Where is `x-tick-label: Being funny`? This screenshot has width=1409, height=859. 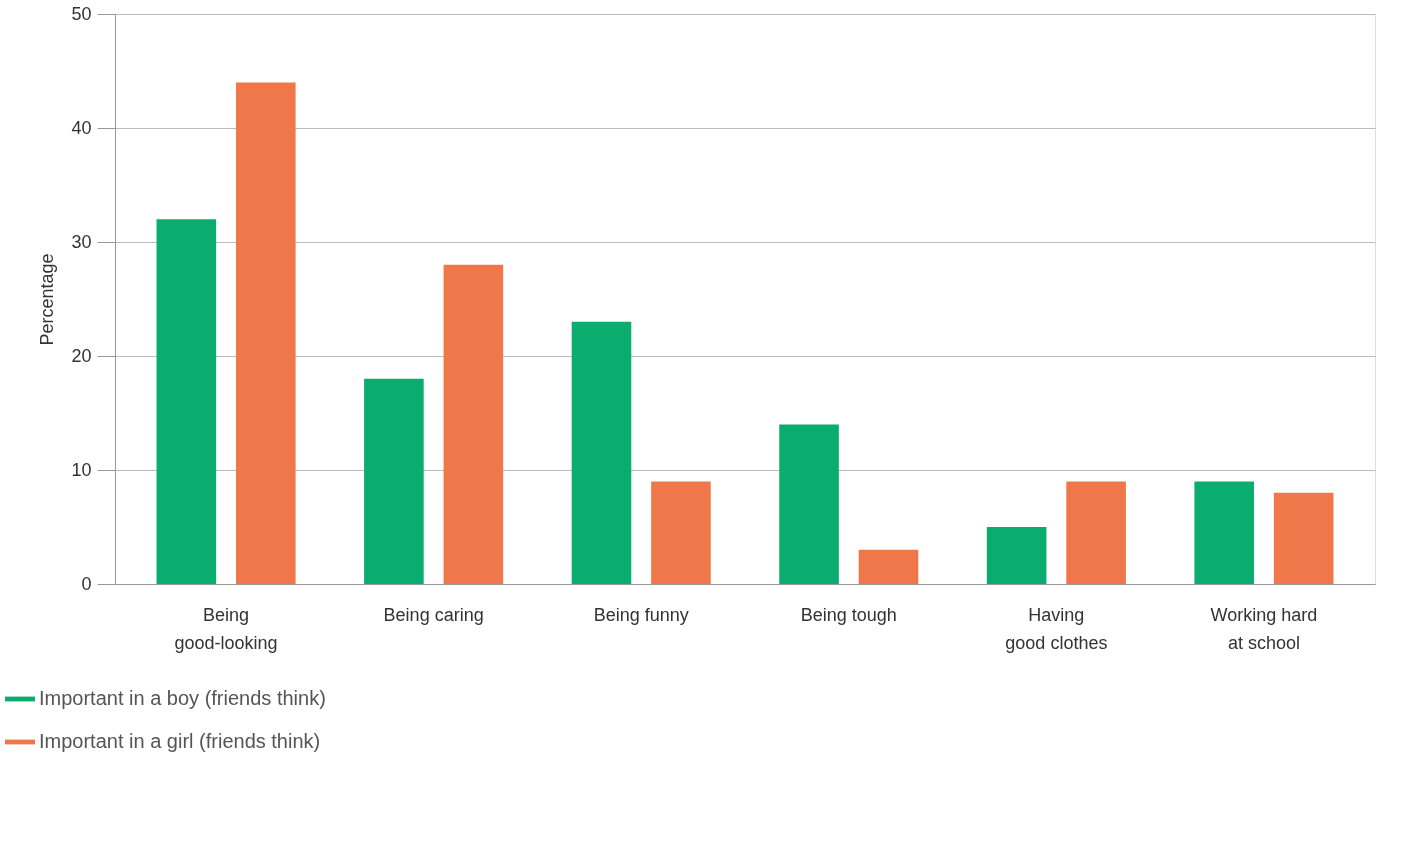 x-tick-label: Being funny is located at coordinates (641, 614).